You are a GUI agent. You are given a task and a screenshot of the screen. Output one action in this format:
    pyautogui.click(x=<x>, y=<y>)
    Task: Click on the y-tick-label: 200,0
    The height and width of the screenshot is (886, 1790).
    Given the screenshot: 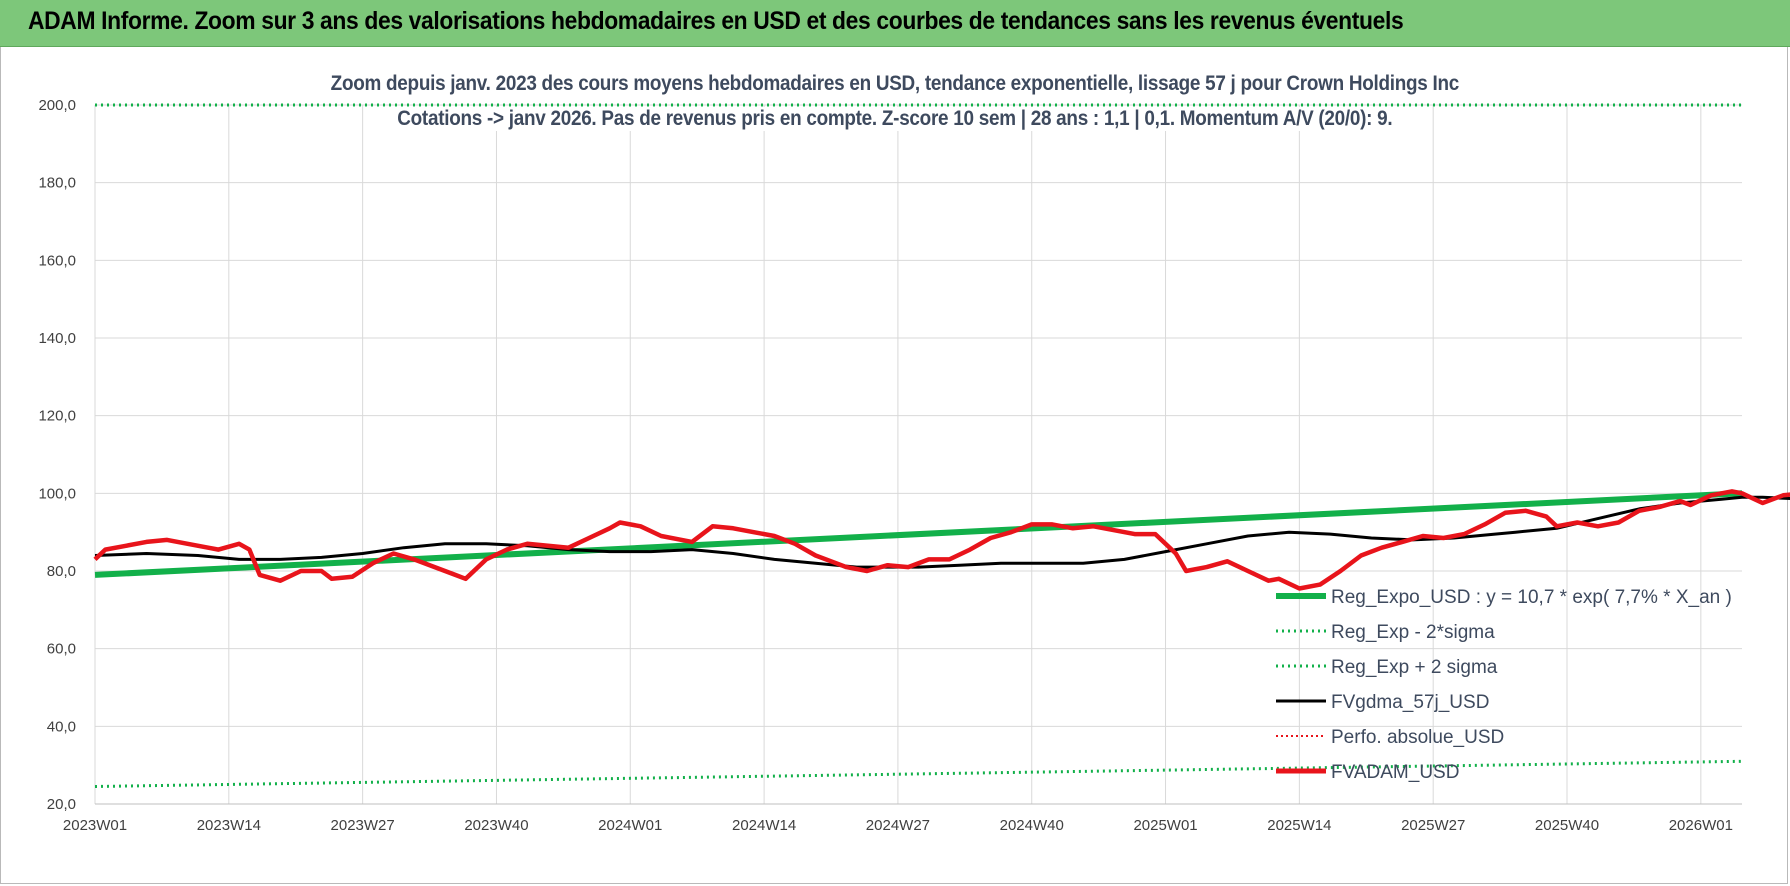 What is the action you would take?
    pyautogui.click(x=57, y=105)
    